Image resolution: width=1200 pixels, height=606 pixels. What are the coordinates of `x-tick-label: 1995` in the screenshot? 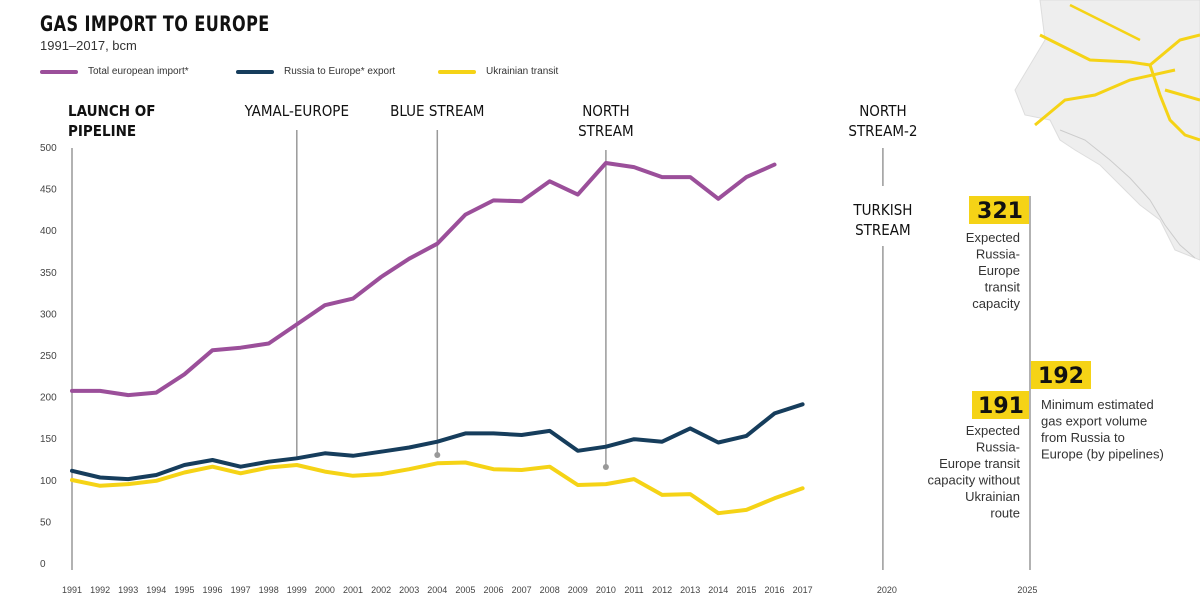 It's located at (184, 590).